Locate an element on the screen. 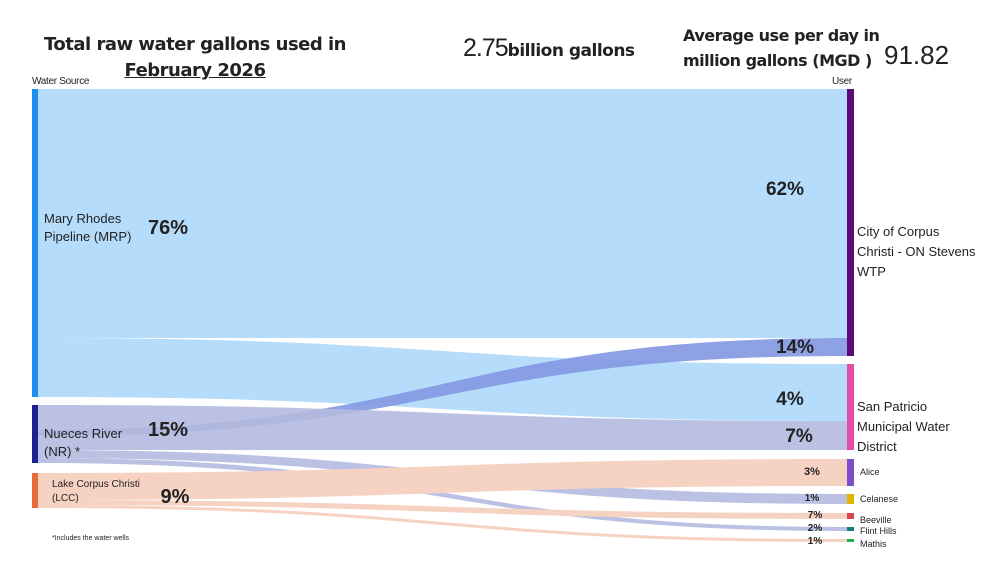  flow-label: 14% is located at coordinates (795, 347).